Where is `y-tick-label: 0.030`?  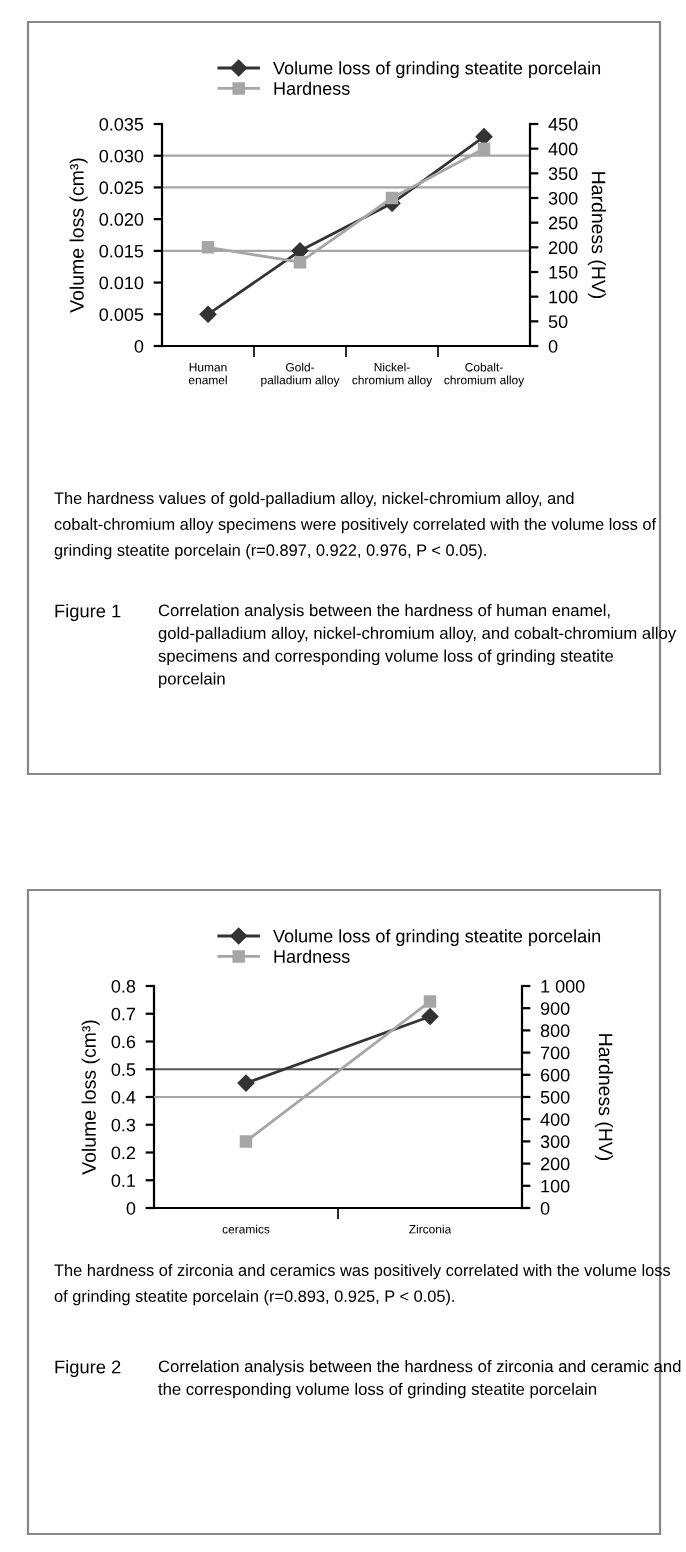
y-tick-label: 0.030 is located at coordinates (121, 156).